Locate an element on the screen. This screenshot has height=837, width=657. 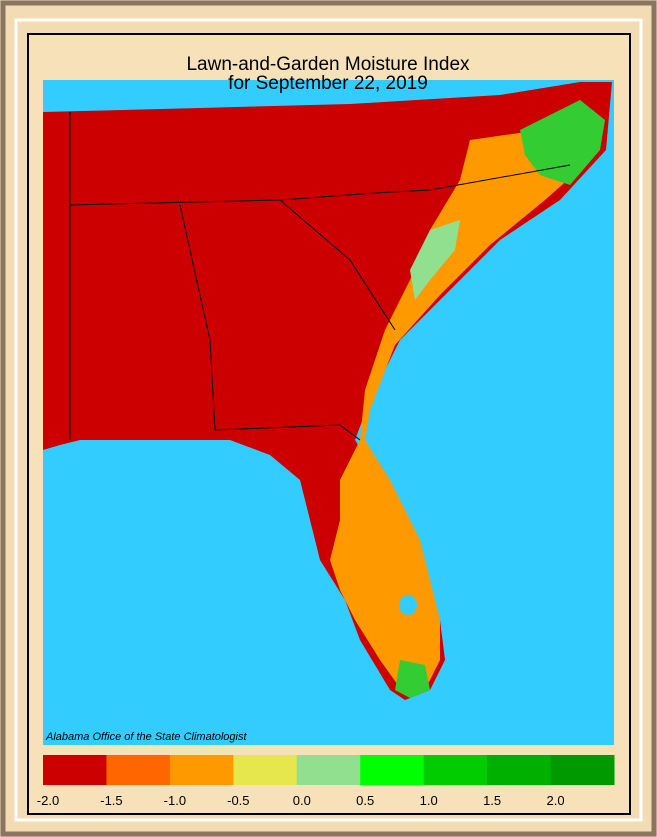
title: for September 22, 2019 is located at coordinates (328, 83).